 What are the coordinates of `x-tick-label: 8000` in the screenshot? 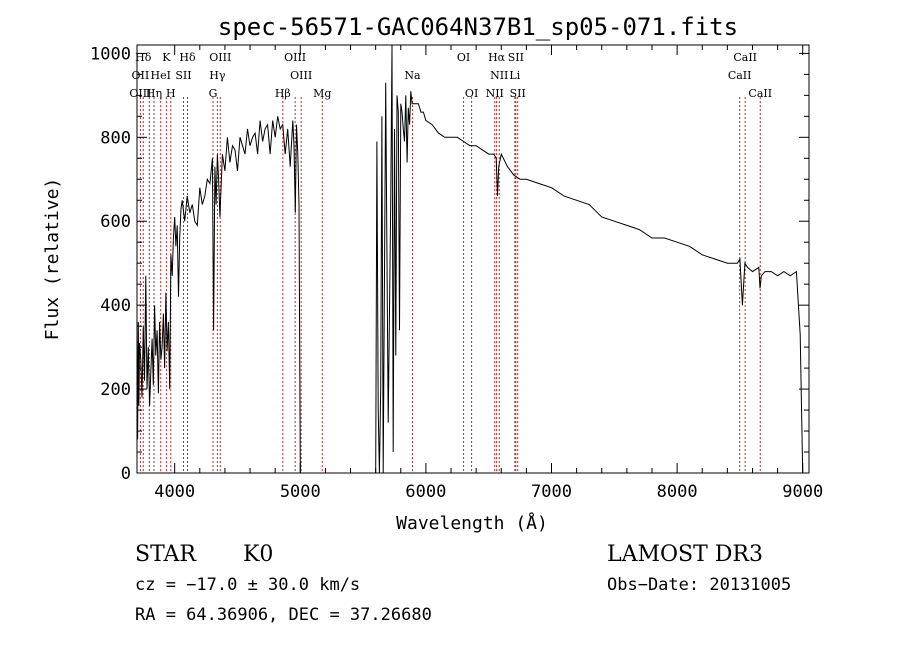 It's located at (677, 492).